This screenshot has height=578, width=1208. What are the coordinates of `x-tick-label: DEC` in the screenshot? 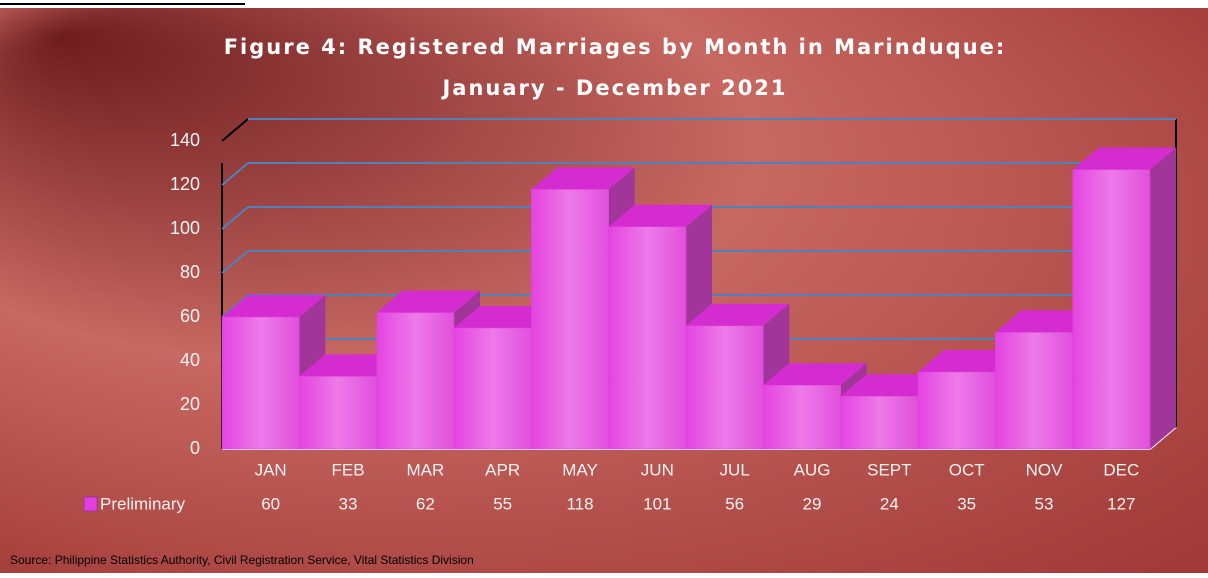 It's located at (1121, 469).